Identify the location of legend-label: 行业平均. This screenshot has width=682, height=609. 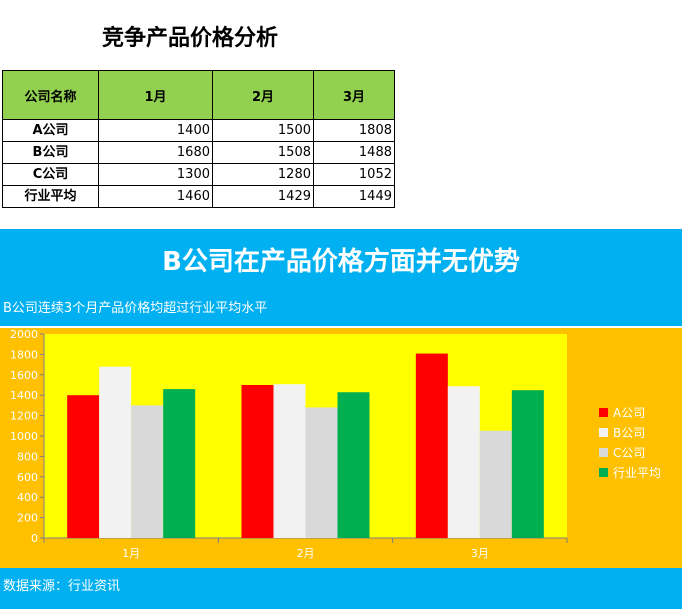
(637, 473).